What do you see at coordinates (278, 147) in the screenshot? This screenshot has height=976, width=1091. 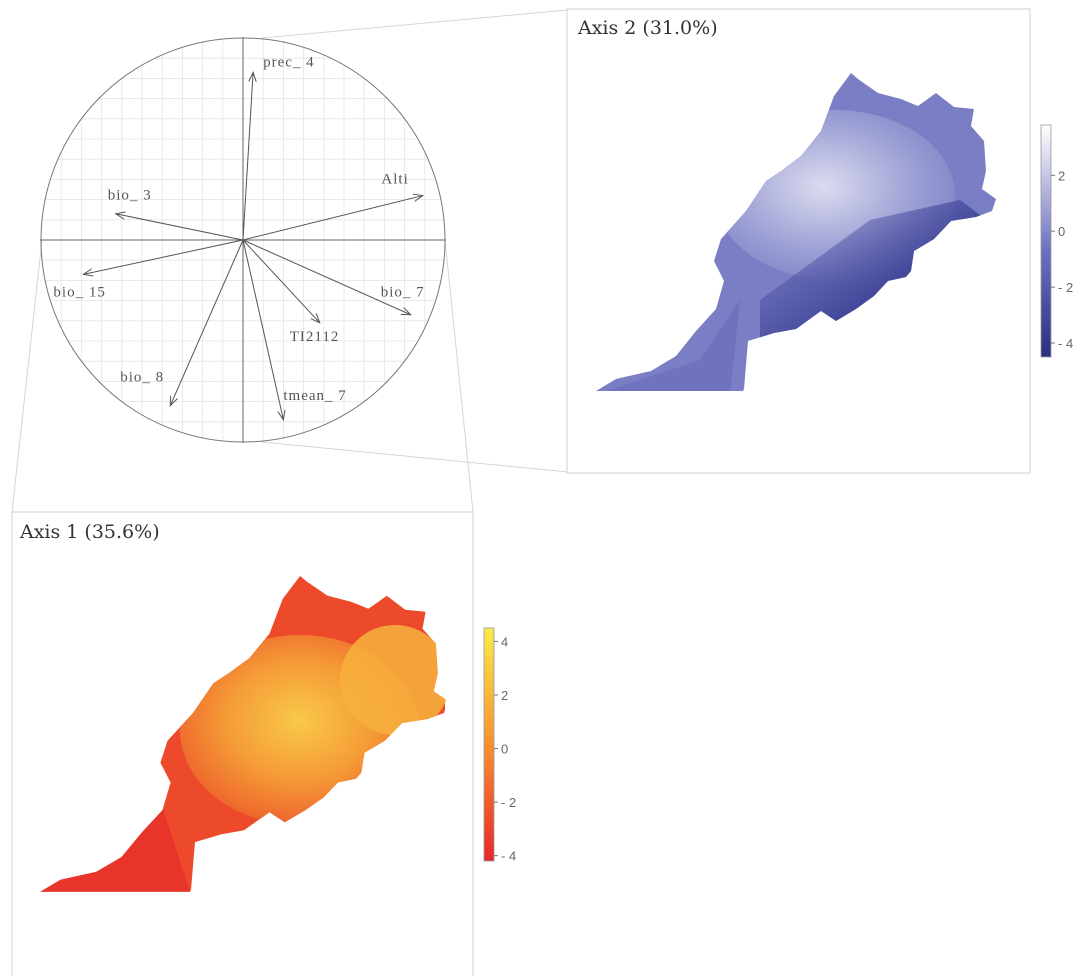 I see `arrow-prec_4: prec_ 4` at bounding box center [278, 147].